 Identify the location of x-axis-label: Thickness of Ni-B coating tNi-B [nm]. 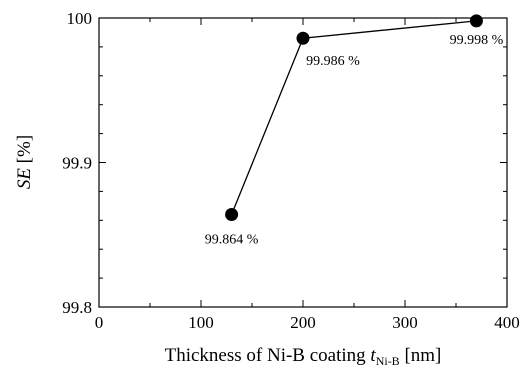
(303, 356).